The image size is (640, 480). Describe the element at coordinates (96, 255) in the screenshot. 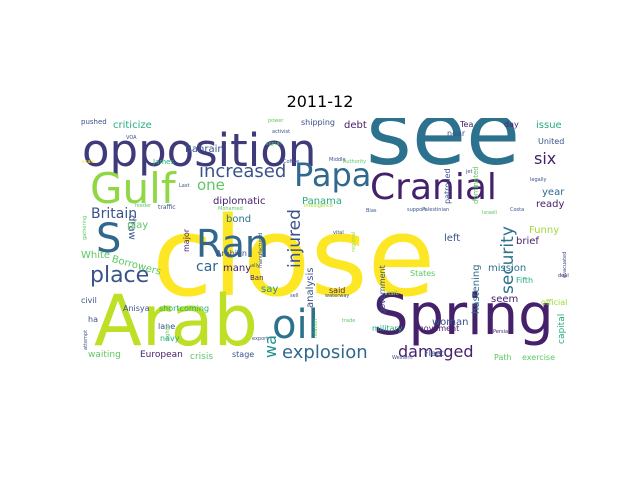

I see `word-white: White` at that location.